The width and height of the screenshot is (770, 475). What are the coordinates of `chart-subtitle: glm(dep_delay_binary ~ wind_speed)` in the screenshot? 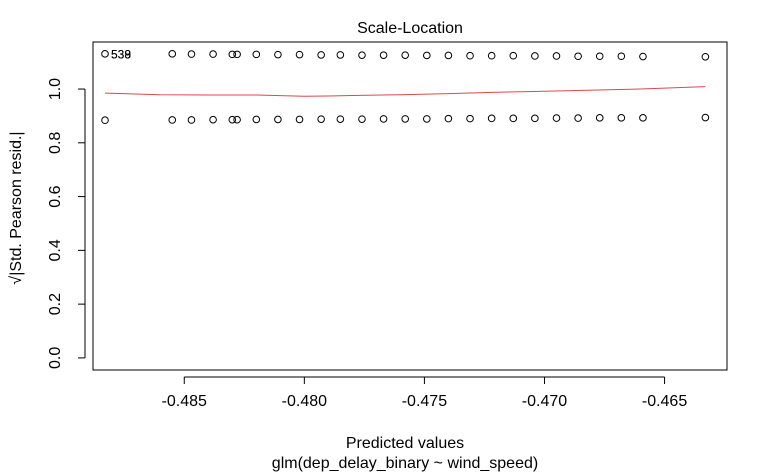 It's located at (405, 463).